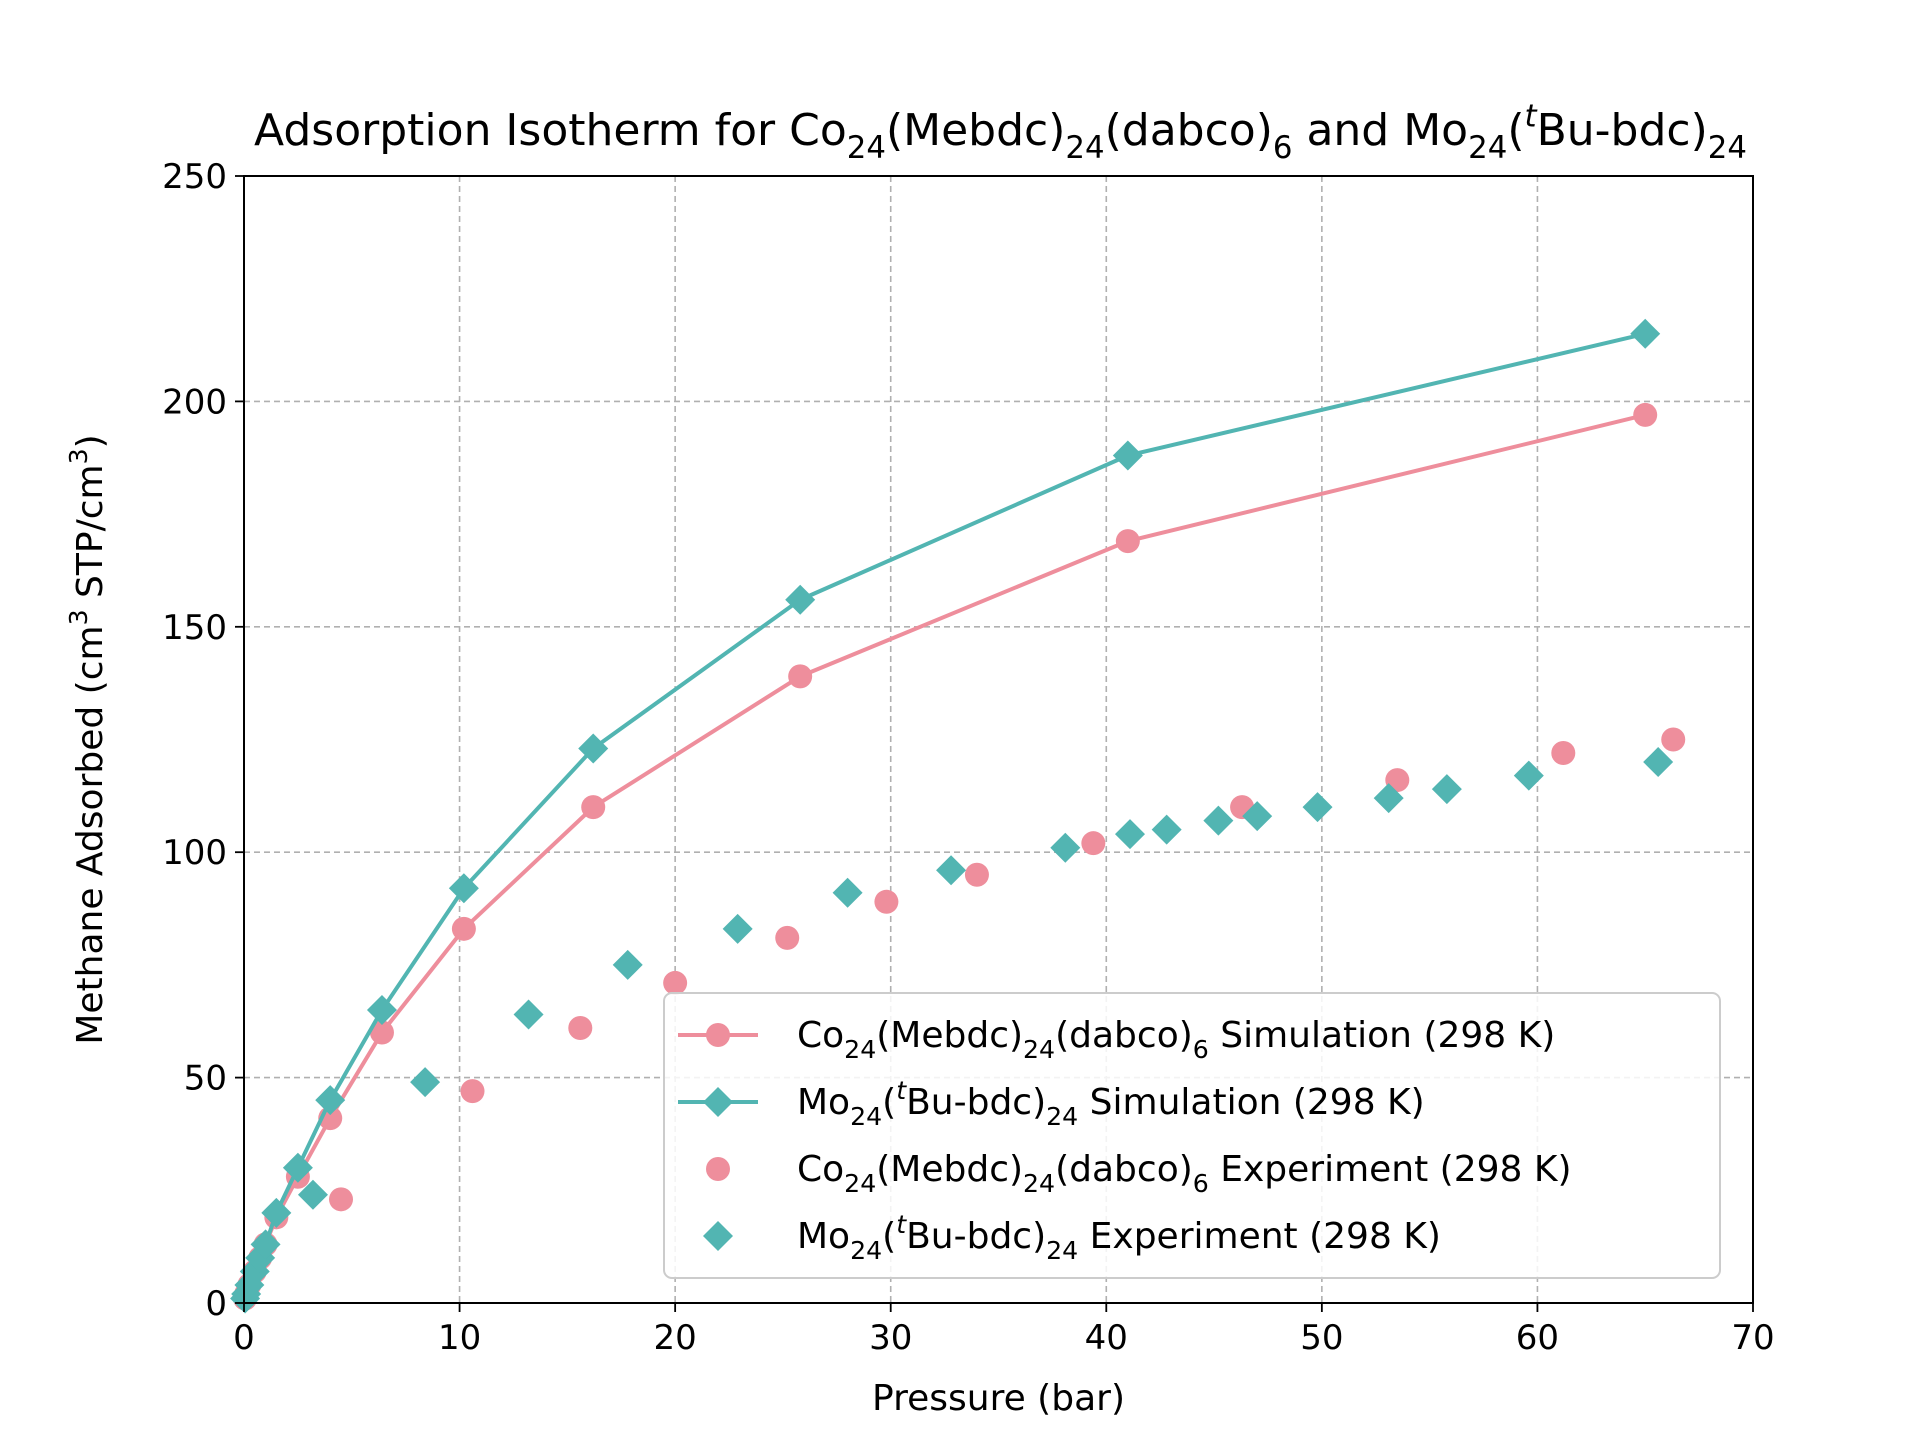  I want to click on x-axis-label: Pressure (bar), so click(998, 1398).